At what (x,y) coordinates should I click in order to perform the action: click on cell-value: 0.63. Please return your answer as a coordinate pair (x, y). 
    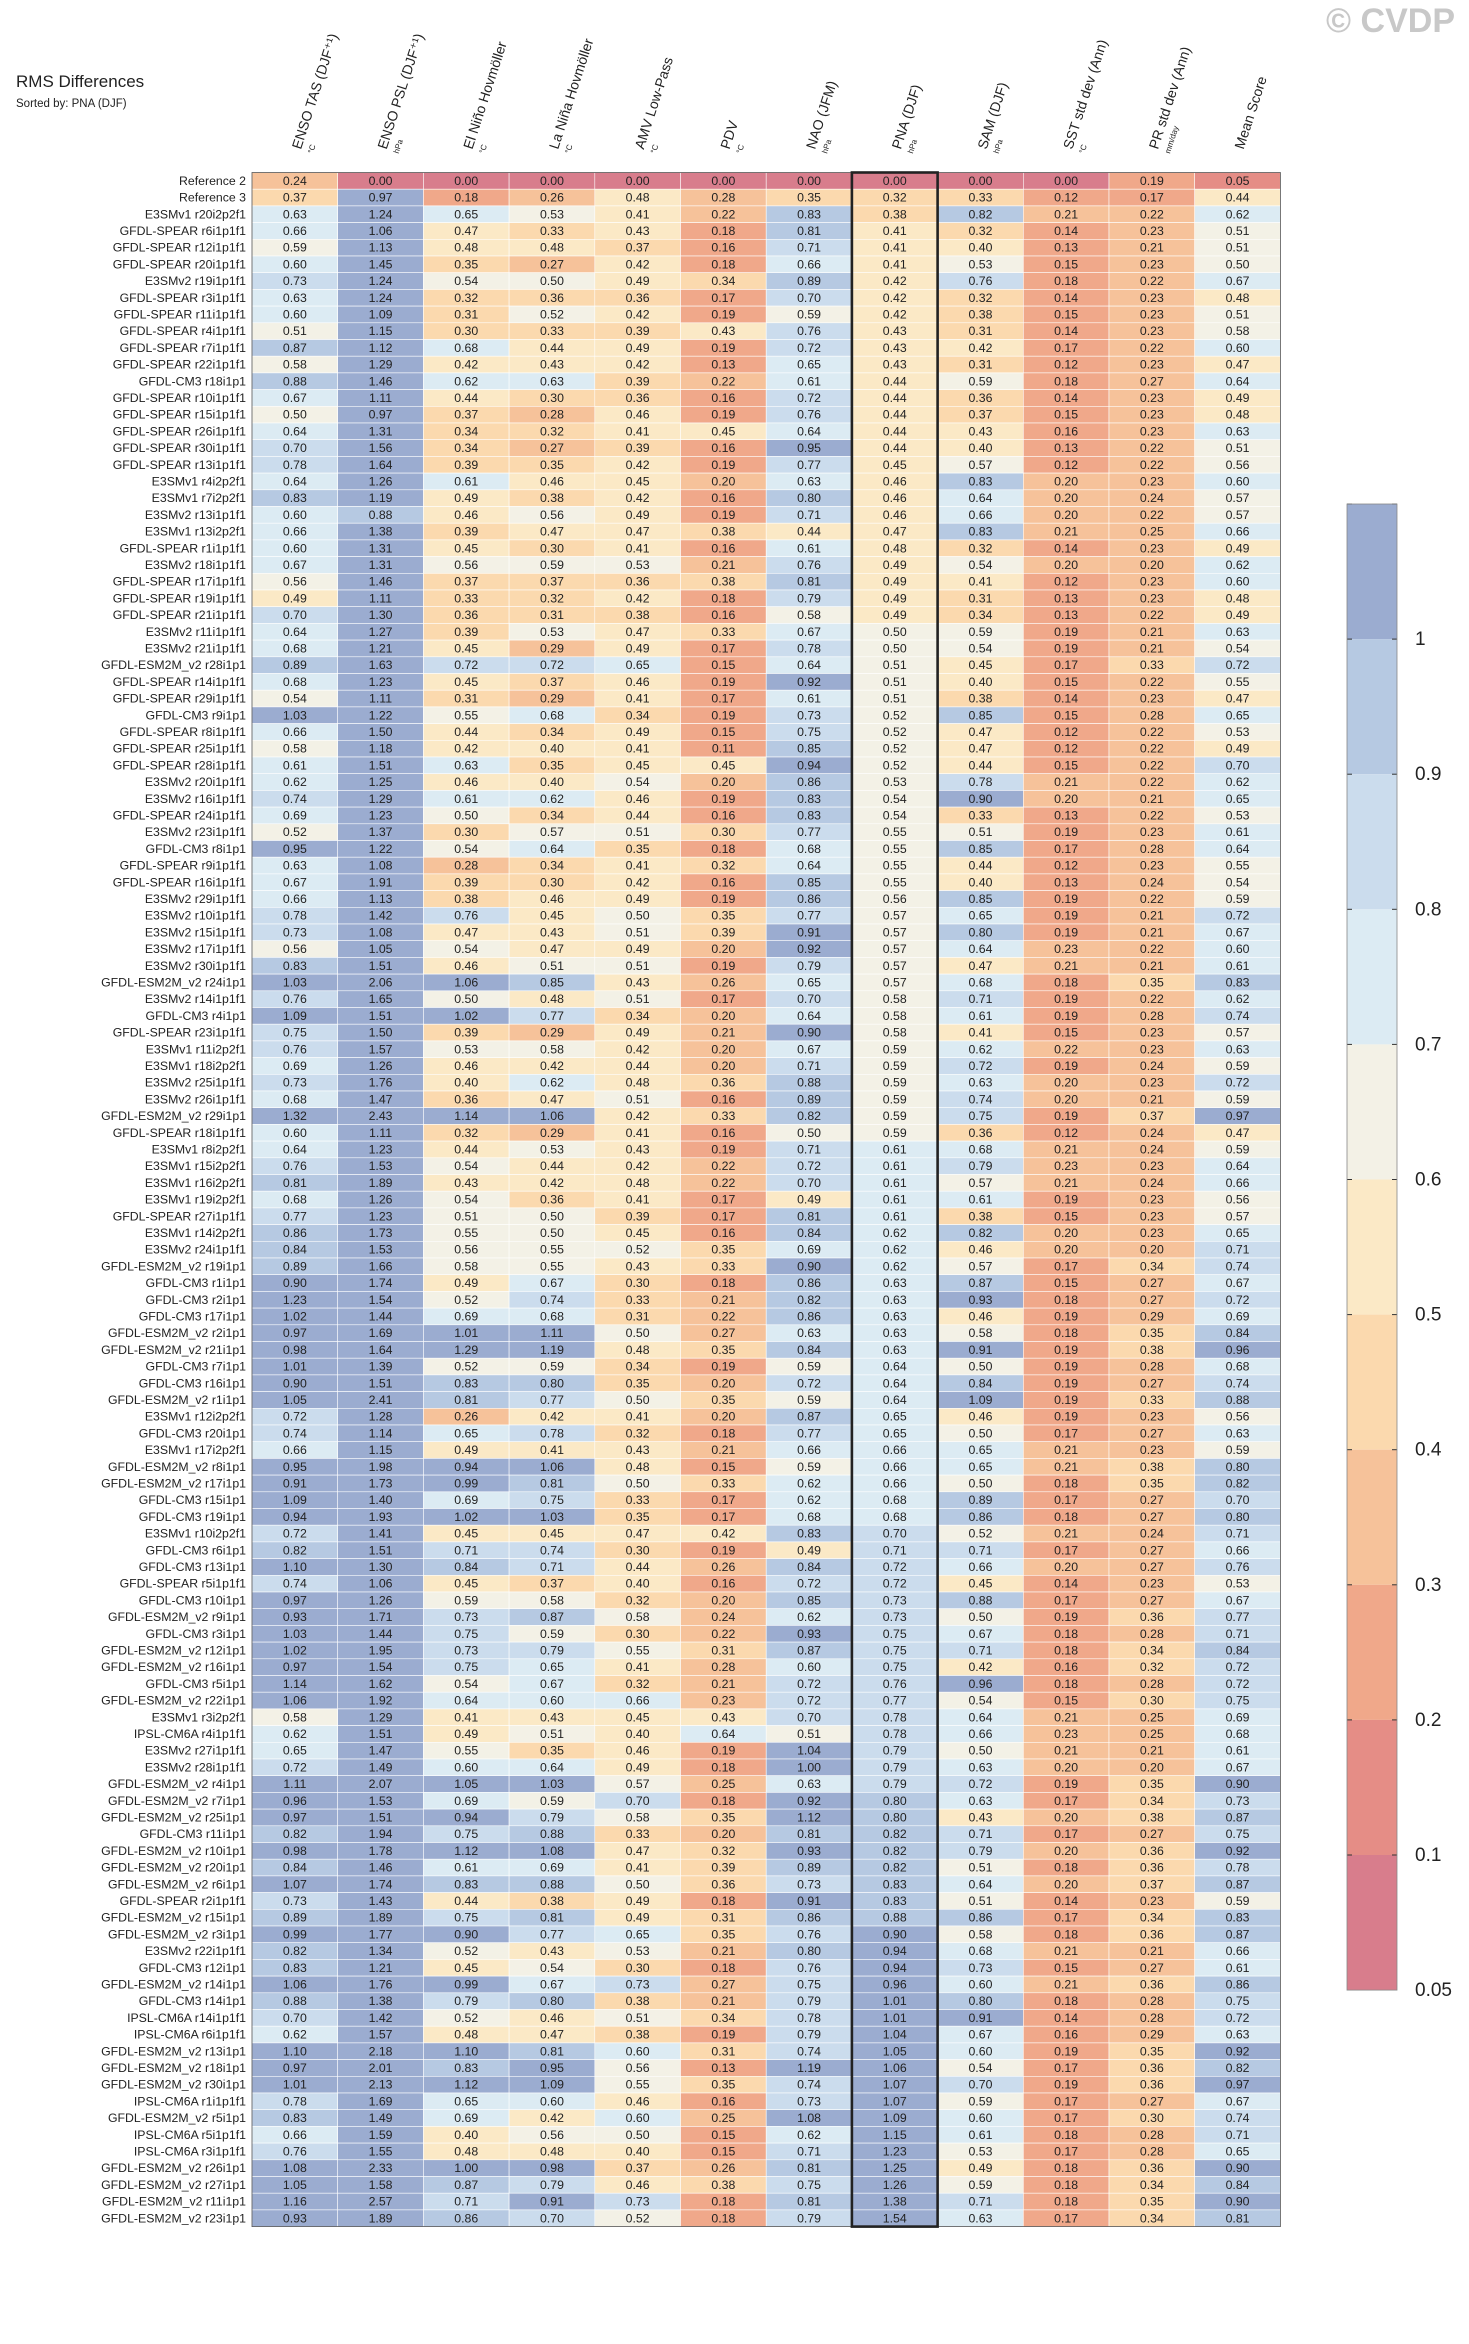
    Looking at the image, I should click on (552, 381).